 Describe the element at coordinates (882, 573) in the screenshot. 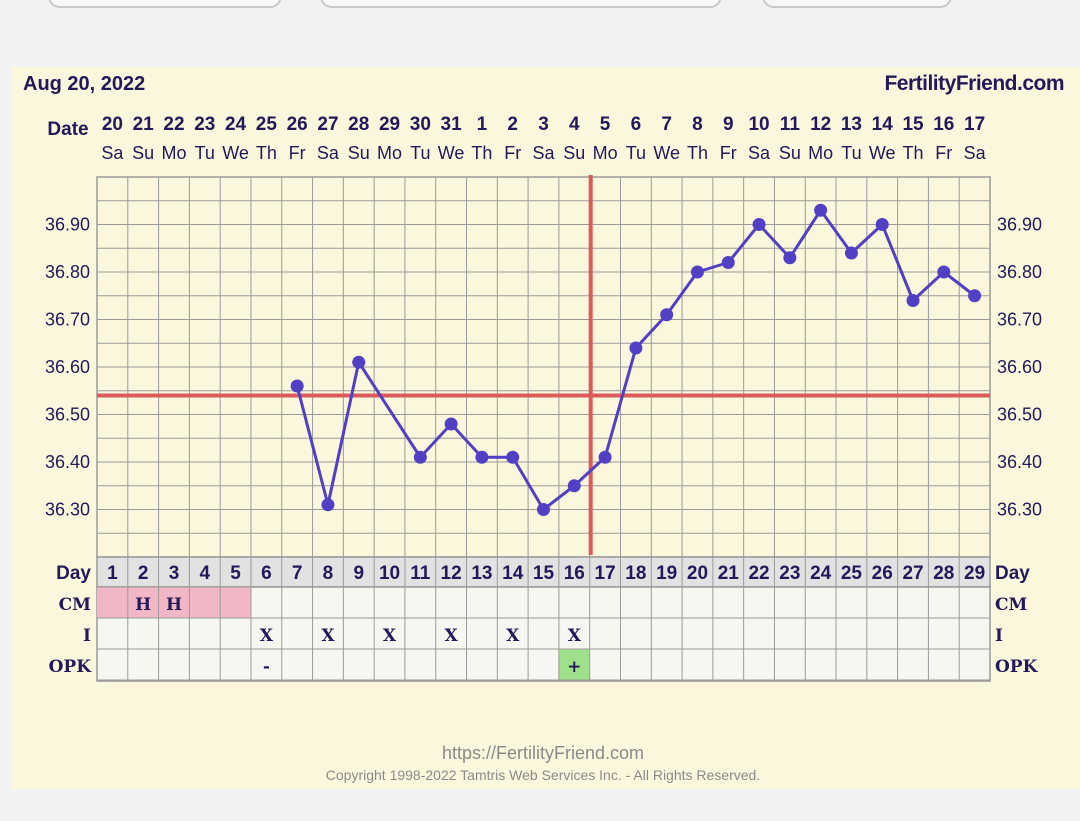

I see `cycle-day-number: 26` at that location.